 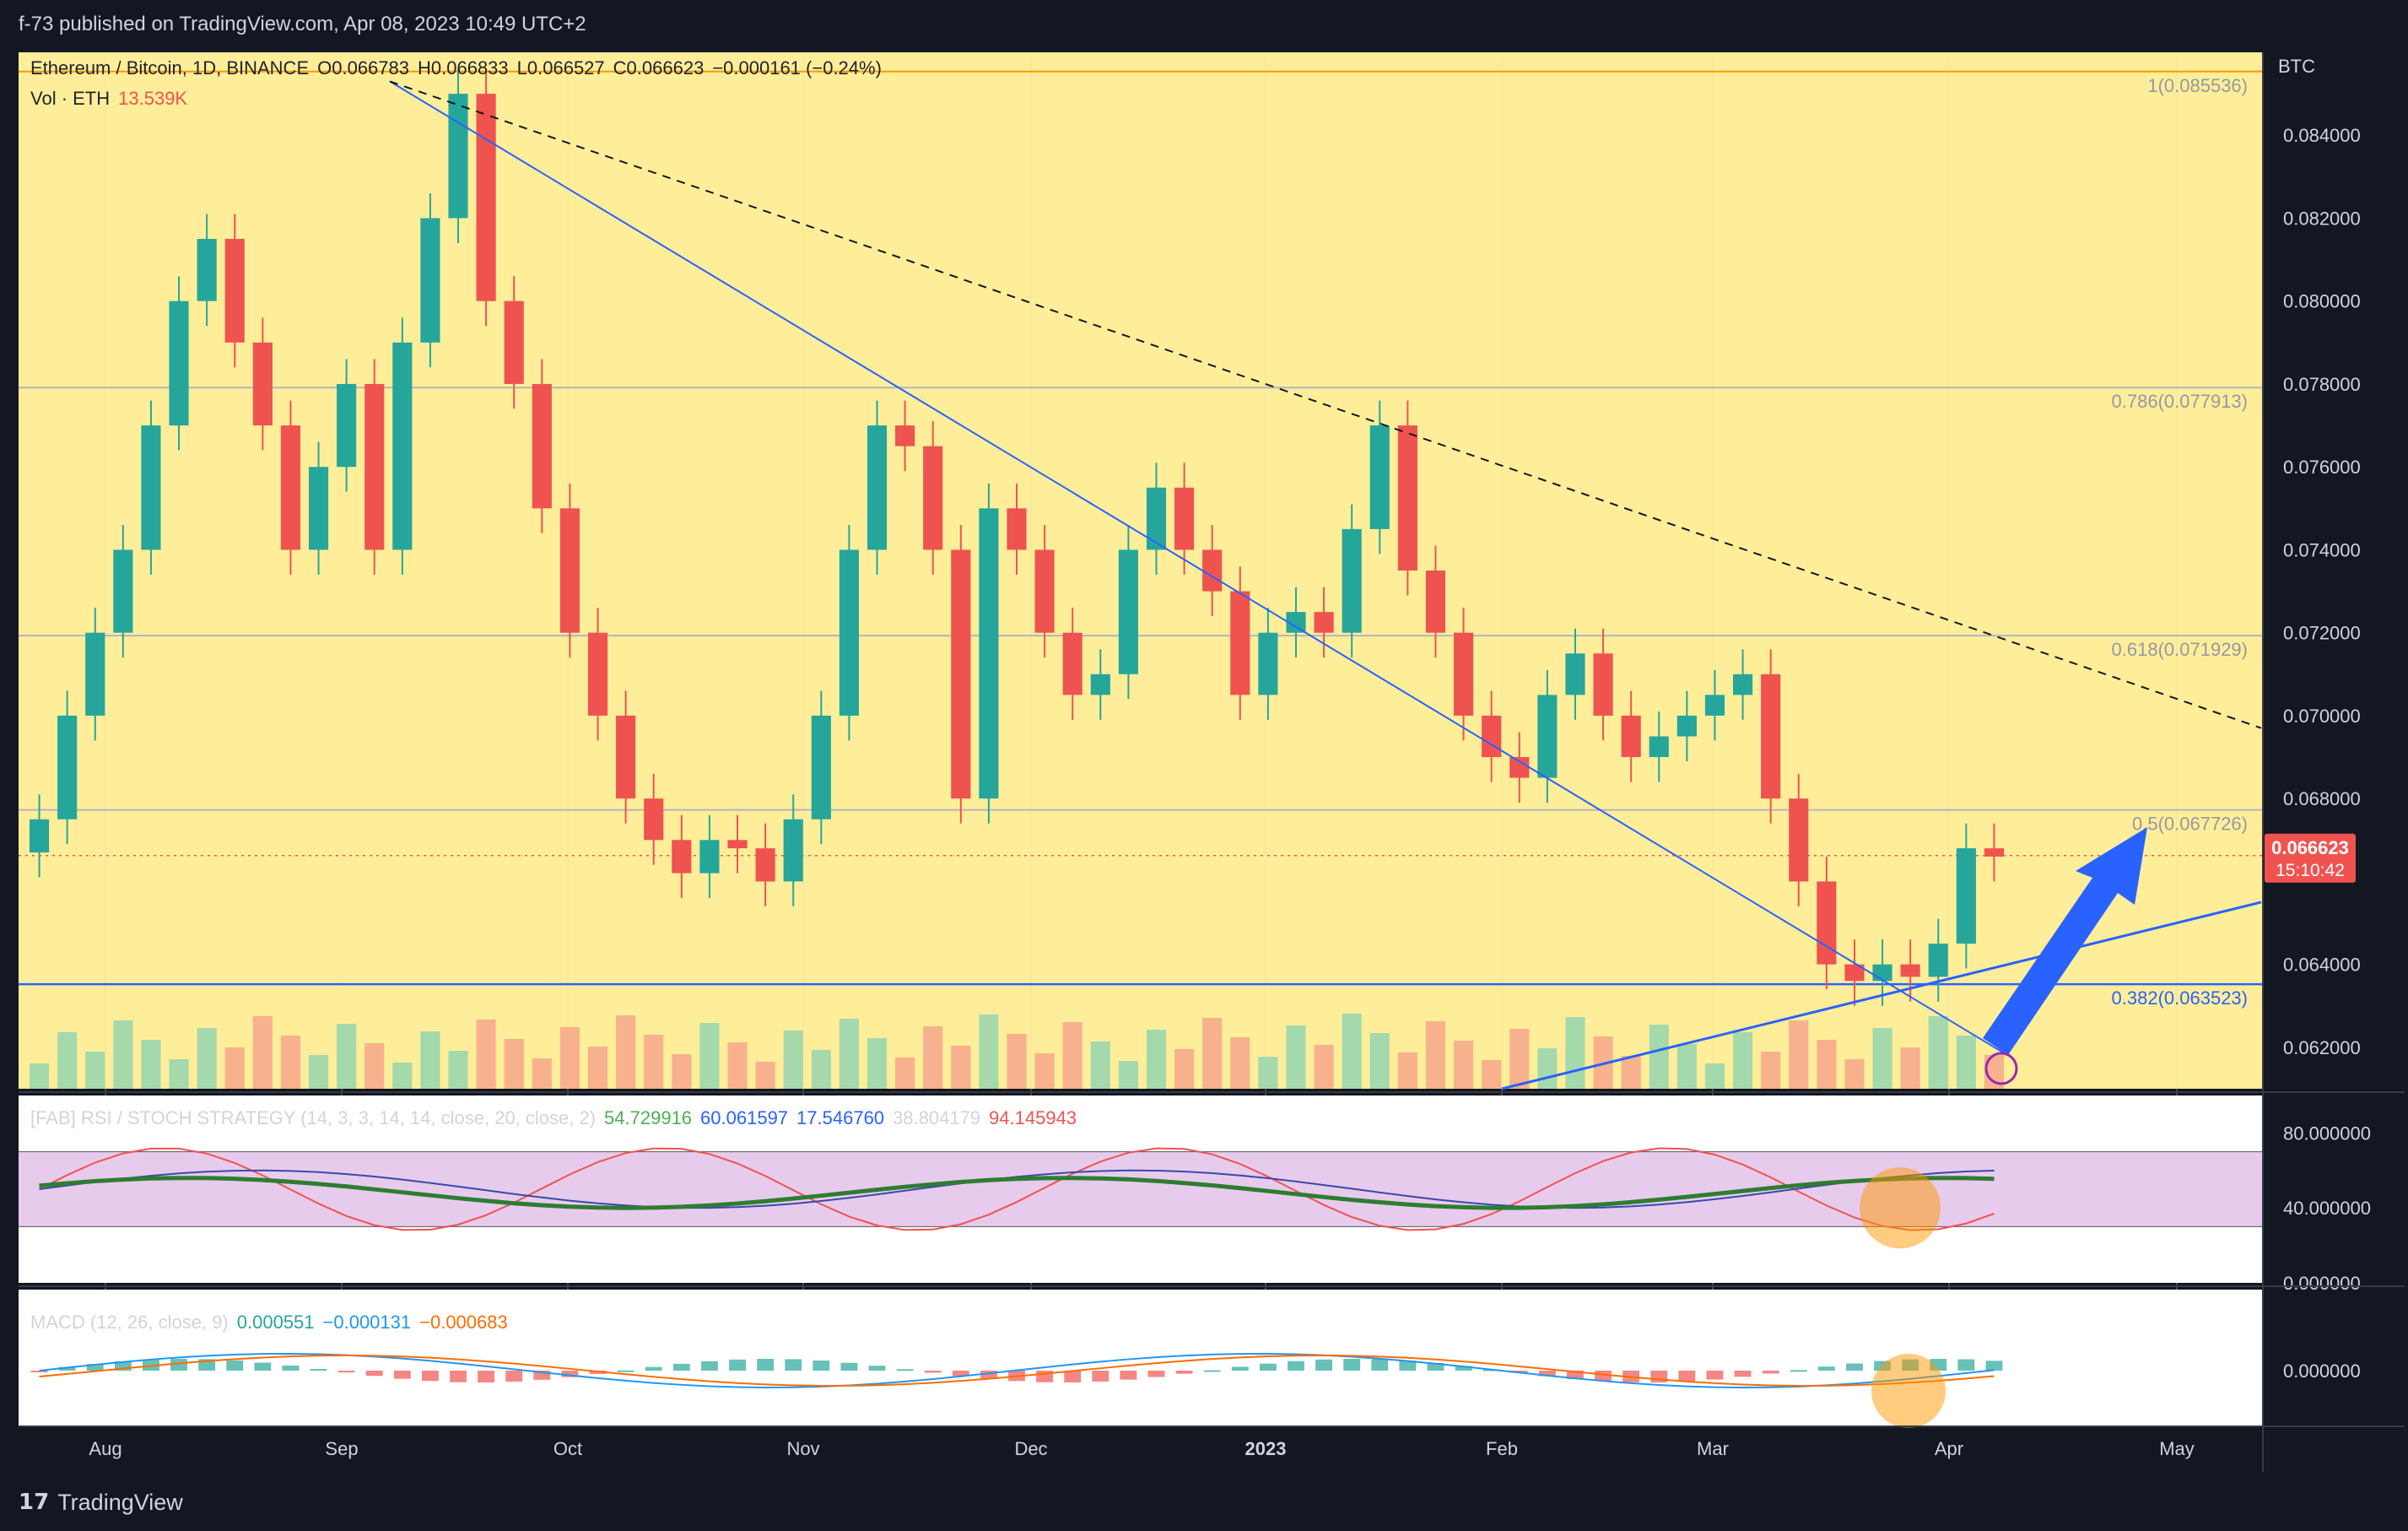 What do you see at coordinates (2322, 218) in the screenshot?
I see `price-tick-label: 0.082000` at bounding box center [2322, 218].